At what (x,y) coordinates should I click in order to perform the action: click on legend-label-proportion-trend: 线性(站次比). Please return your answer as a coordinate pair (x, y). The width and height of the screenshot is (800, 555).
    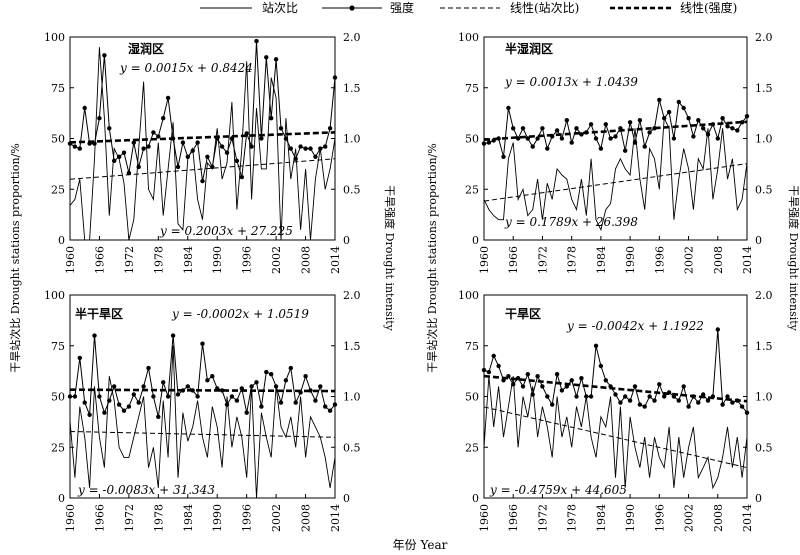
    Looking at the image, I should click on (544, 8).